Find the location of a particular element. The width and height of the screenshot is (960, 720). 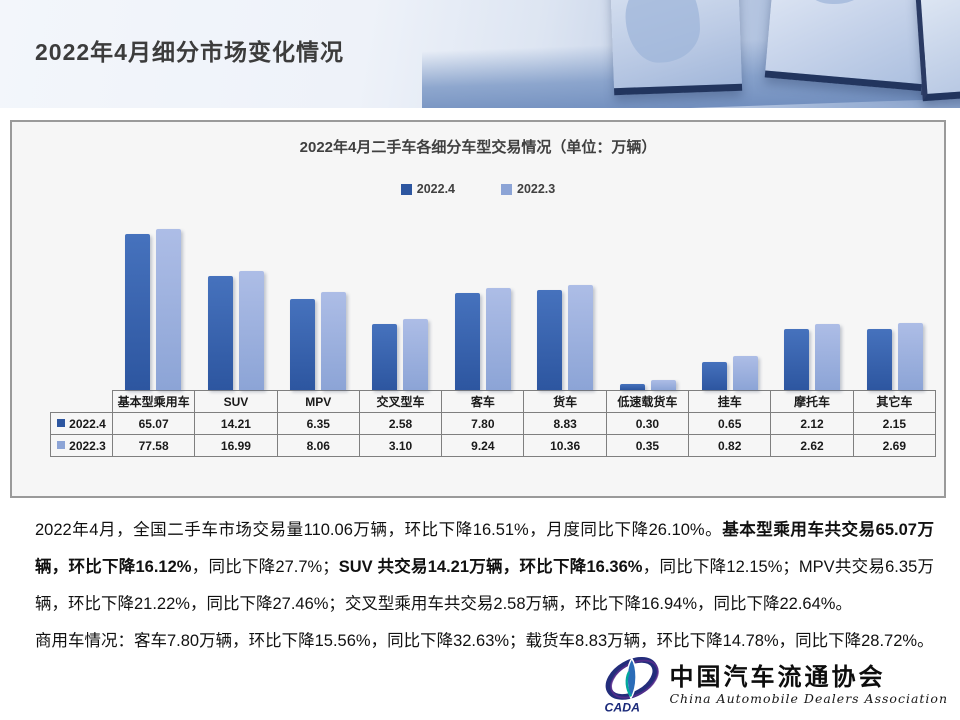

cube-graphic-right is located at coordinates (937, 51).